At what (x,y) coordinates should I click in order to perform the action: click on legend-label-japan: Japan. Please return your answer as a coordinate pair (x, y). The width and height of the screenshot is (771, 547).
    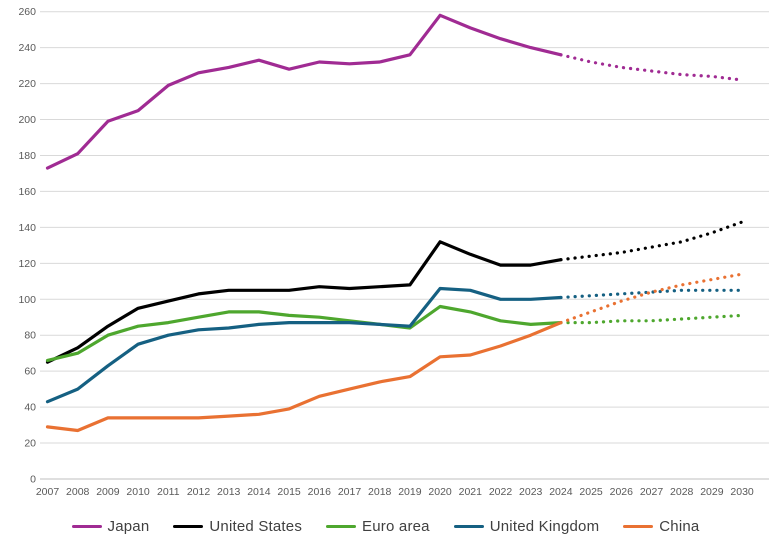
    Looking at the image, I should click on (128, 526).